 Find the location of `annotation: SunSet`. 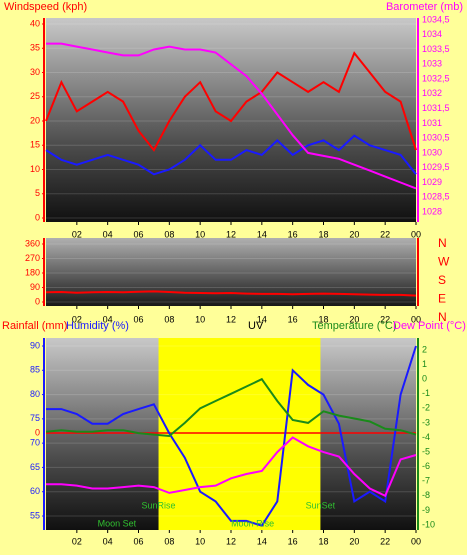

annotation: SunSet is located at coordinates (321, 505).